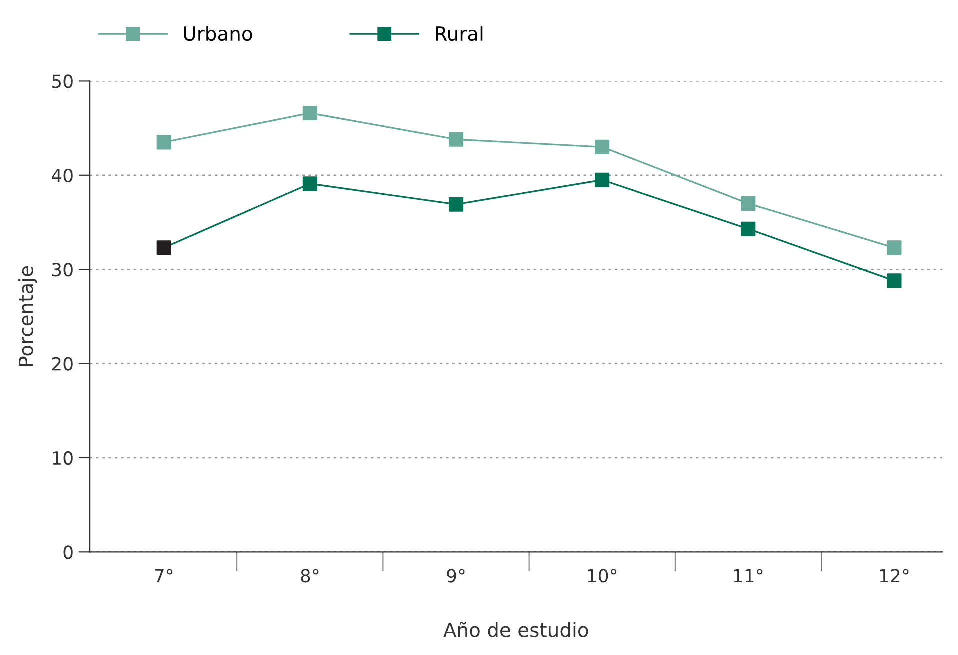 The height and width of the screenshot is (655, 958). I want to click on x-axis-title: Año de estudio, so click(516, 630).